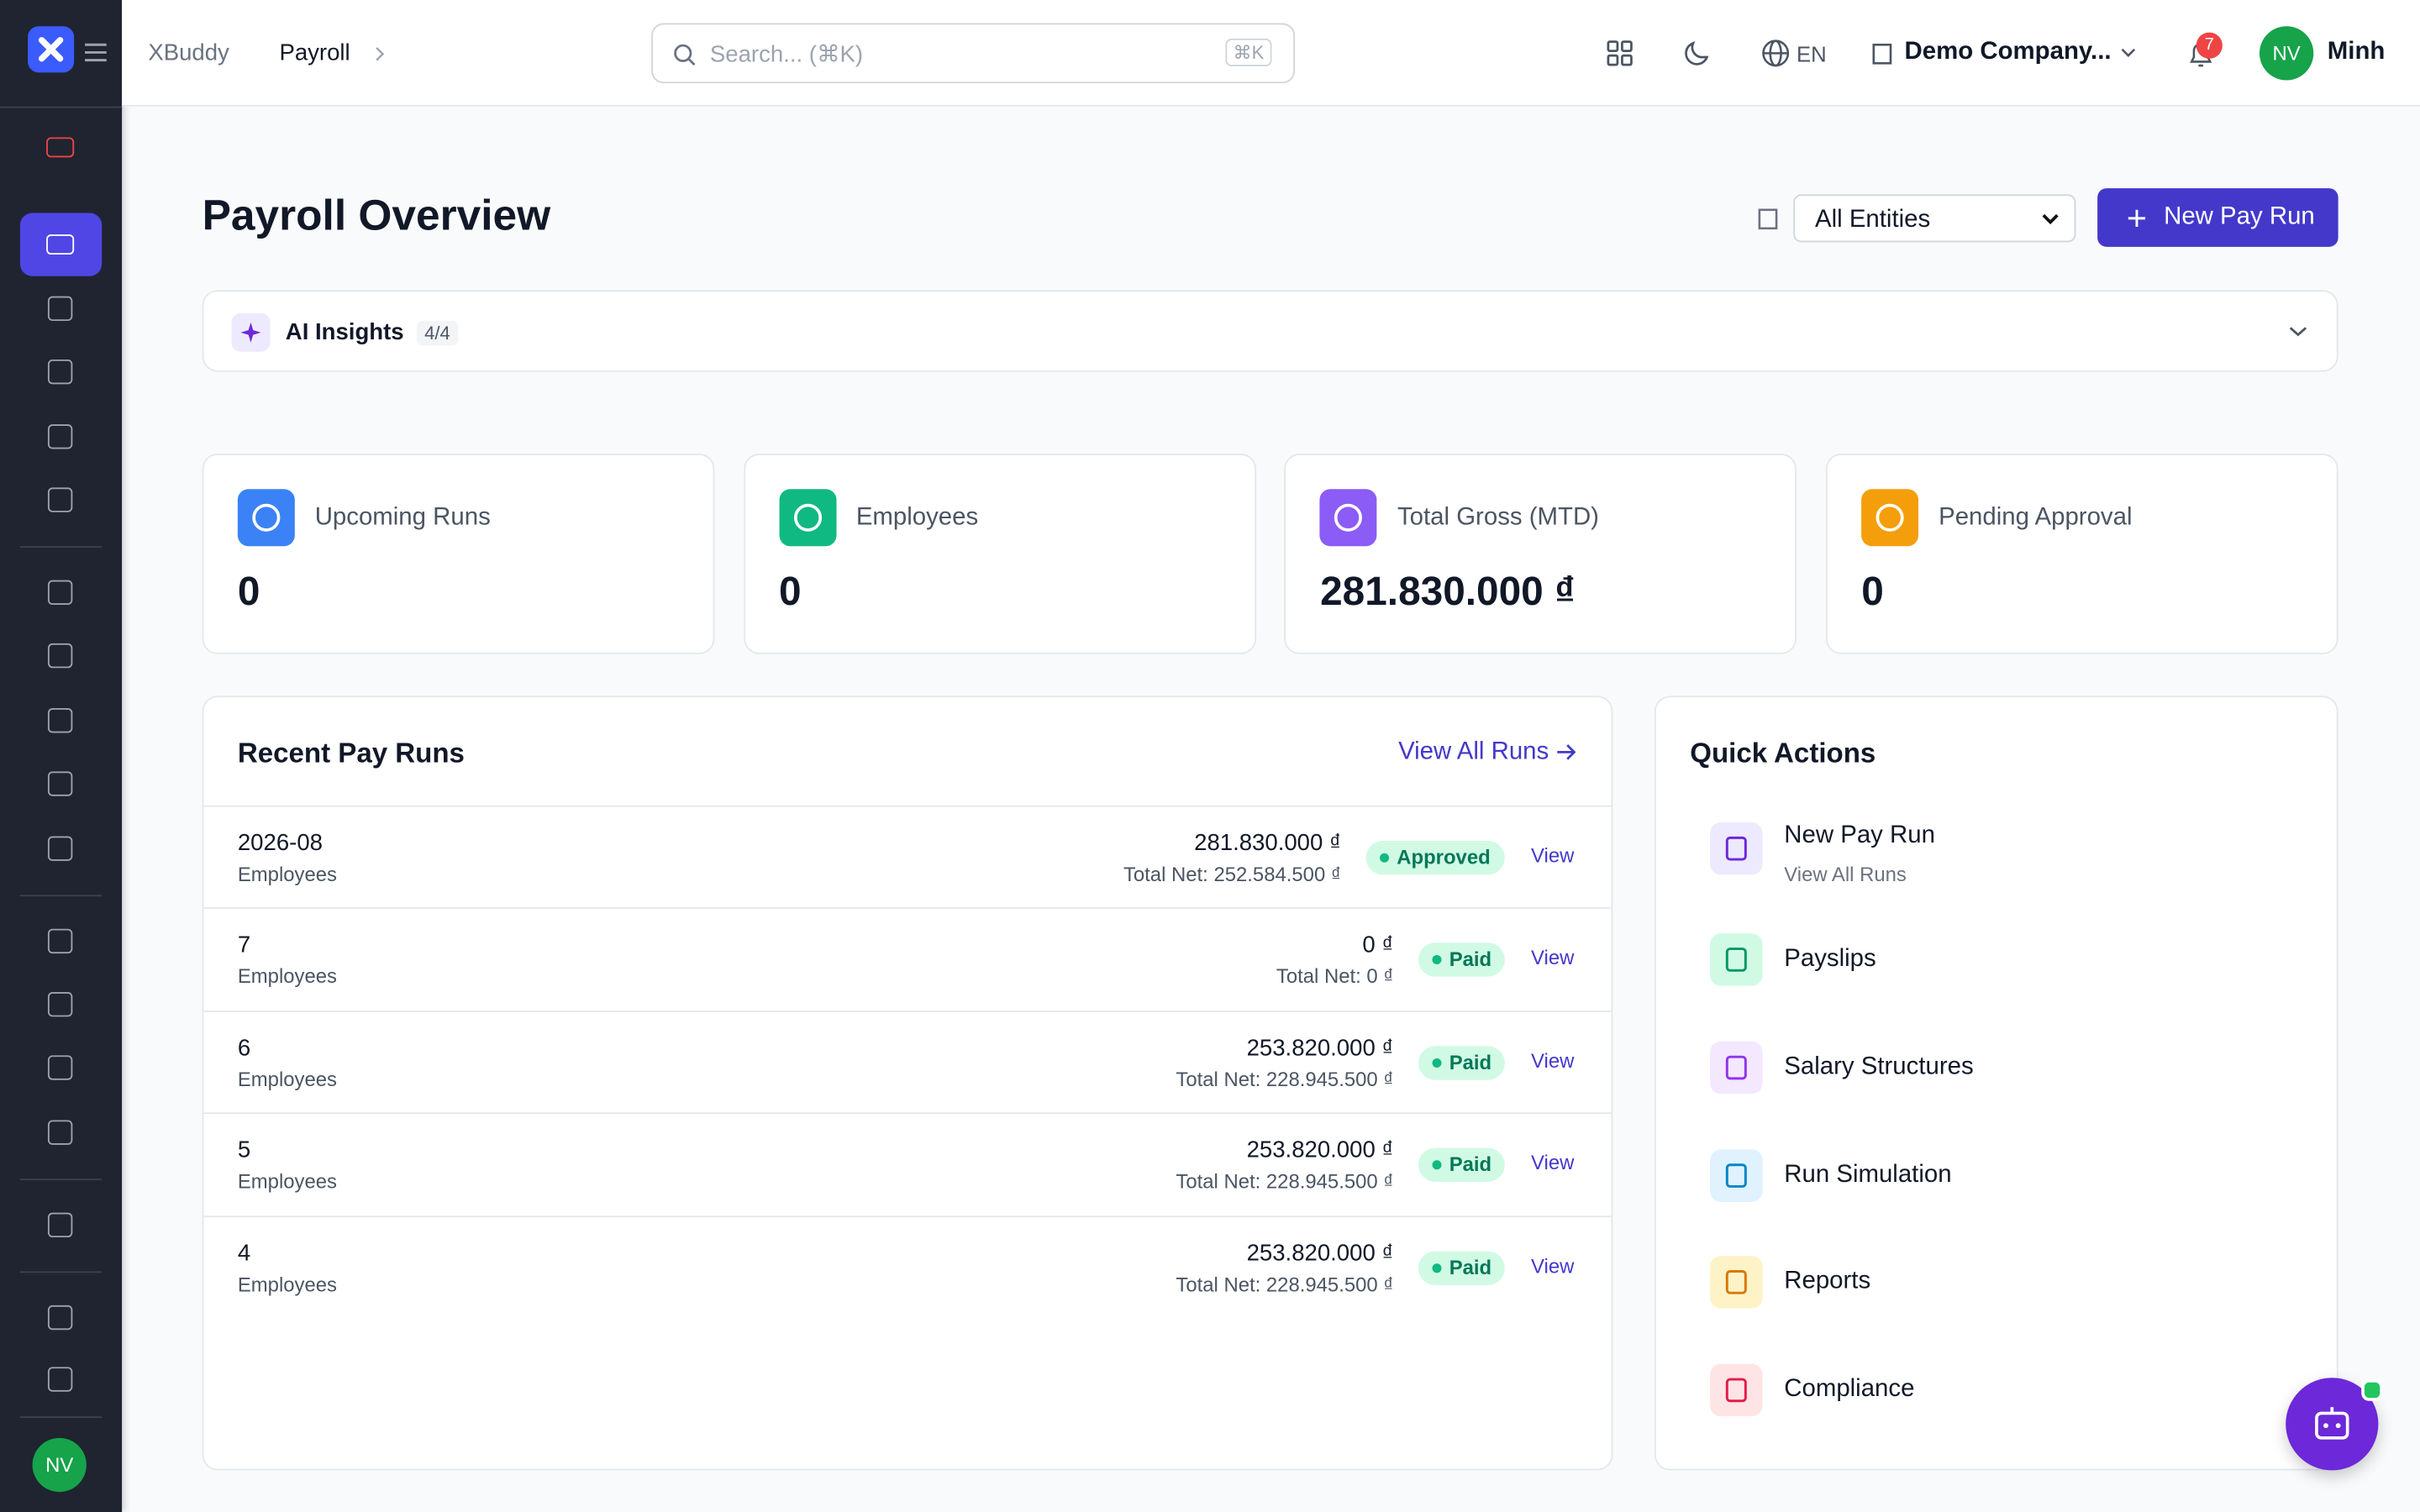  I want to click on ai-count: 4/4, so click(437, 333).